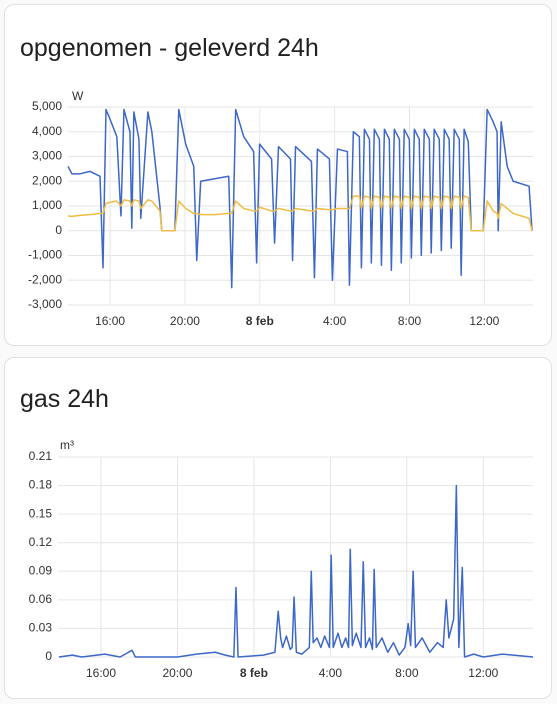 Image resolution: width=557 pixels, height=704 pixels. I want to click on y-tick-label: 2,000, so click(47, 180).